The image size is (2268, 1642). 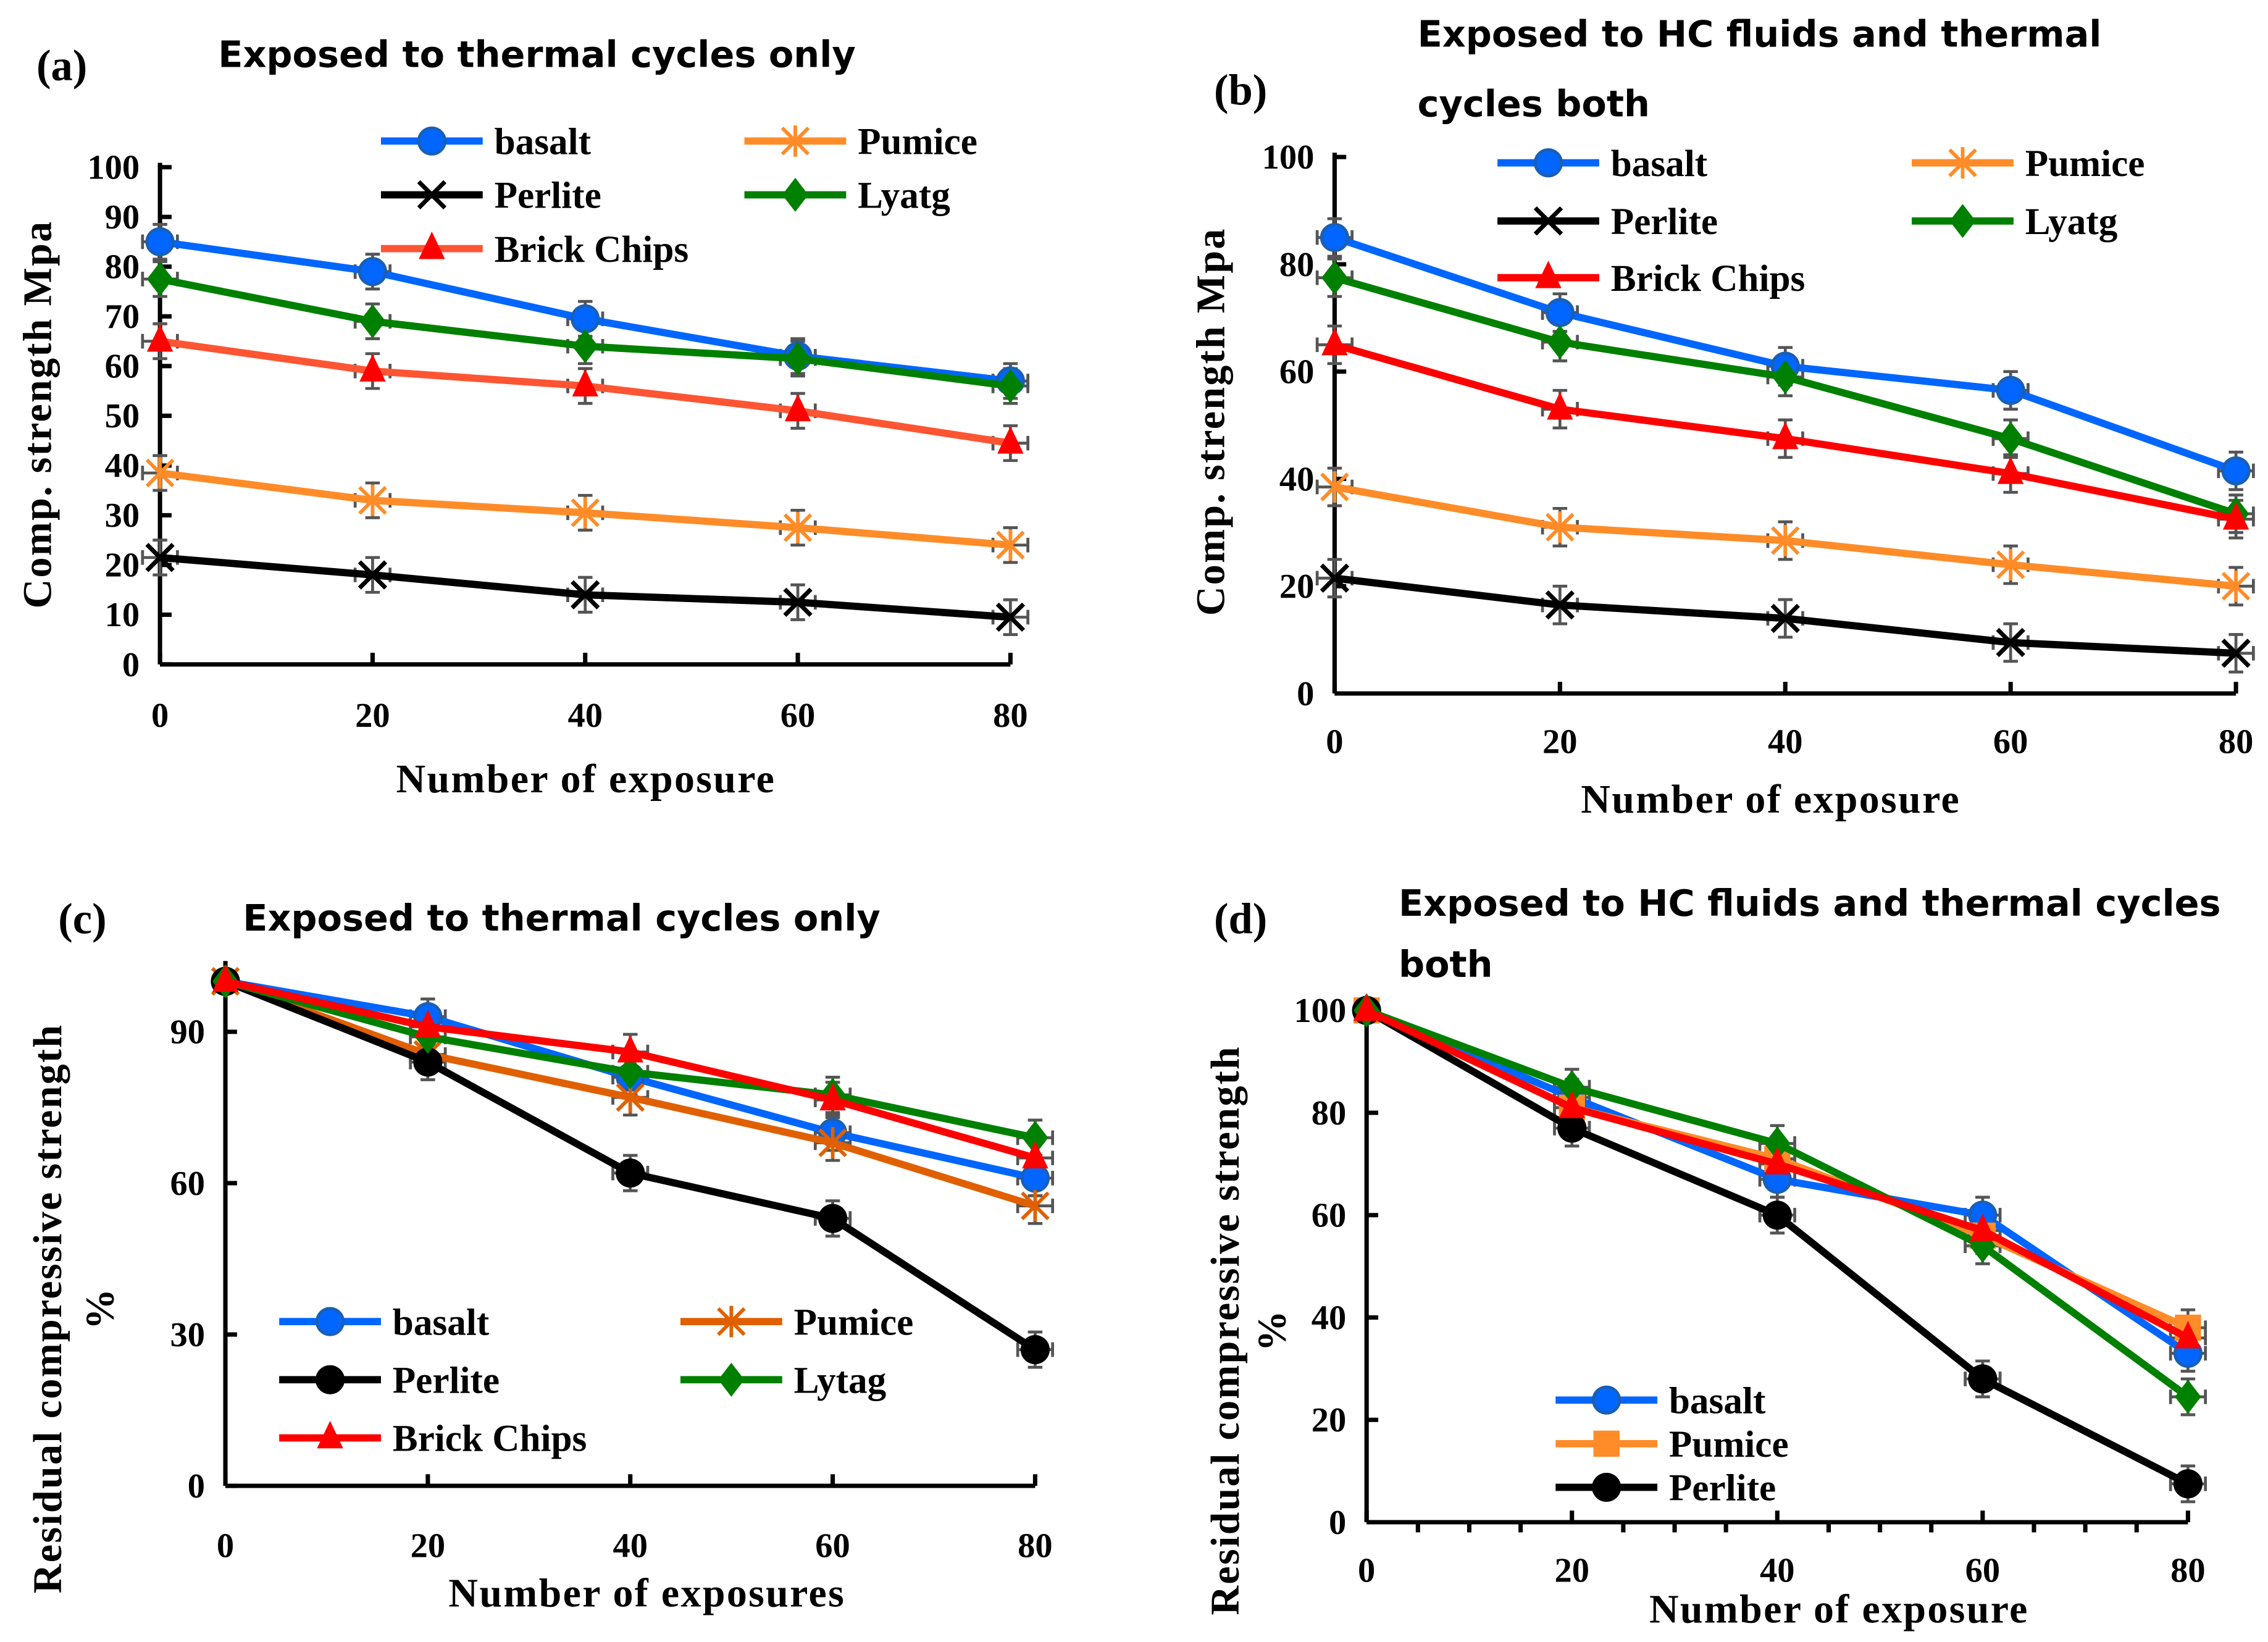 What do you see at coordinates (1329, 1318) in the screenshot?
I see `y-tick-label: 40` at bounding box center [1329, 1318].